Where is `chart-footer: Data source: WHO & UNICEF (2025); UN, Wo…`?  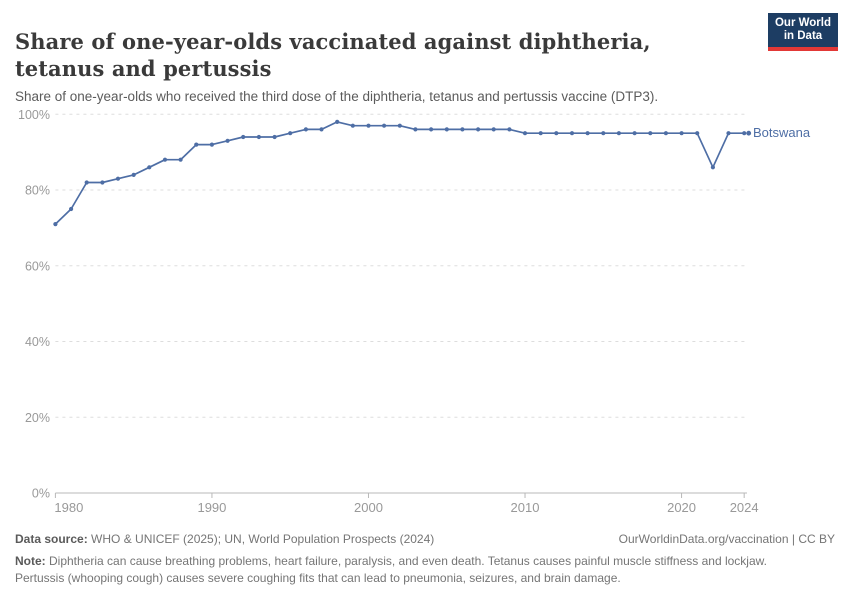
chart-footer: Data source: WHO & UNICEF (2025); UN, Wo… is located at coordinates (425, 558).